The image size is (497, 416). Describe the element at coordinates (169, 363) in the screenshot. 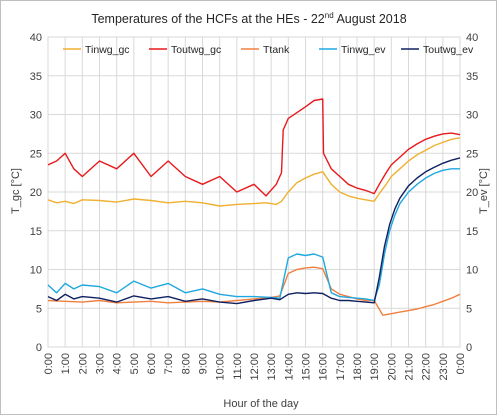

I see `x-tick-label: 7:00` at that location.